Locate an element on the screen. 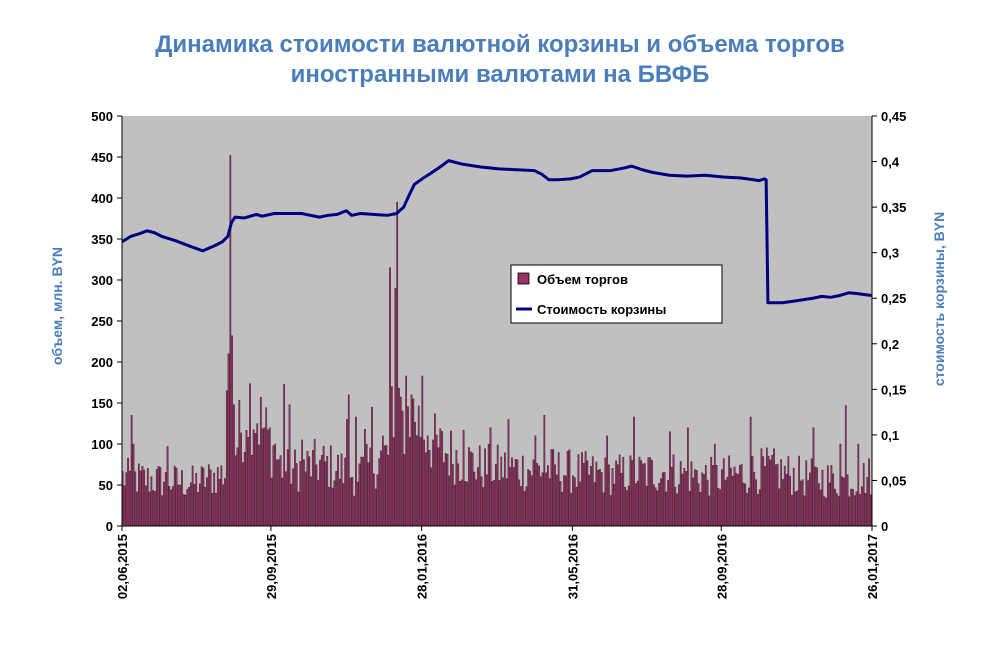 This screenshot has width=1000, height=667. left-tick-label: 50 is located at coordinates (106, 485).